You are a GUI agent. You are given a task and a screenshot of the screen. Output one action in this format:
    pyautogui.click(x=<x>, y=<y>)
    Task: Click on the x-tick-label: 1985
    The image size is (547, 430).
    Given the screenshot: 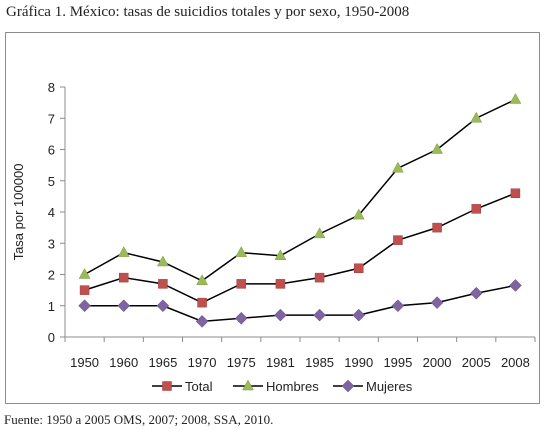 What is the action you would take?
    pyautogui.click(x=319, y=362)
    